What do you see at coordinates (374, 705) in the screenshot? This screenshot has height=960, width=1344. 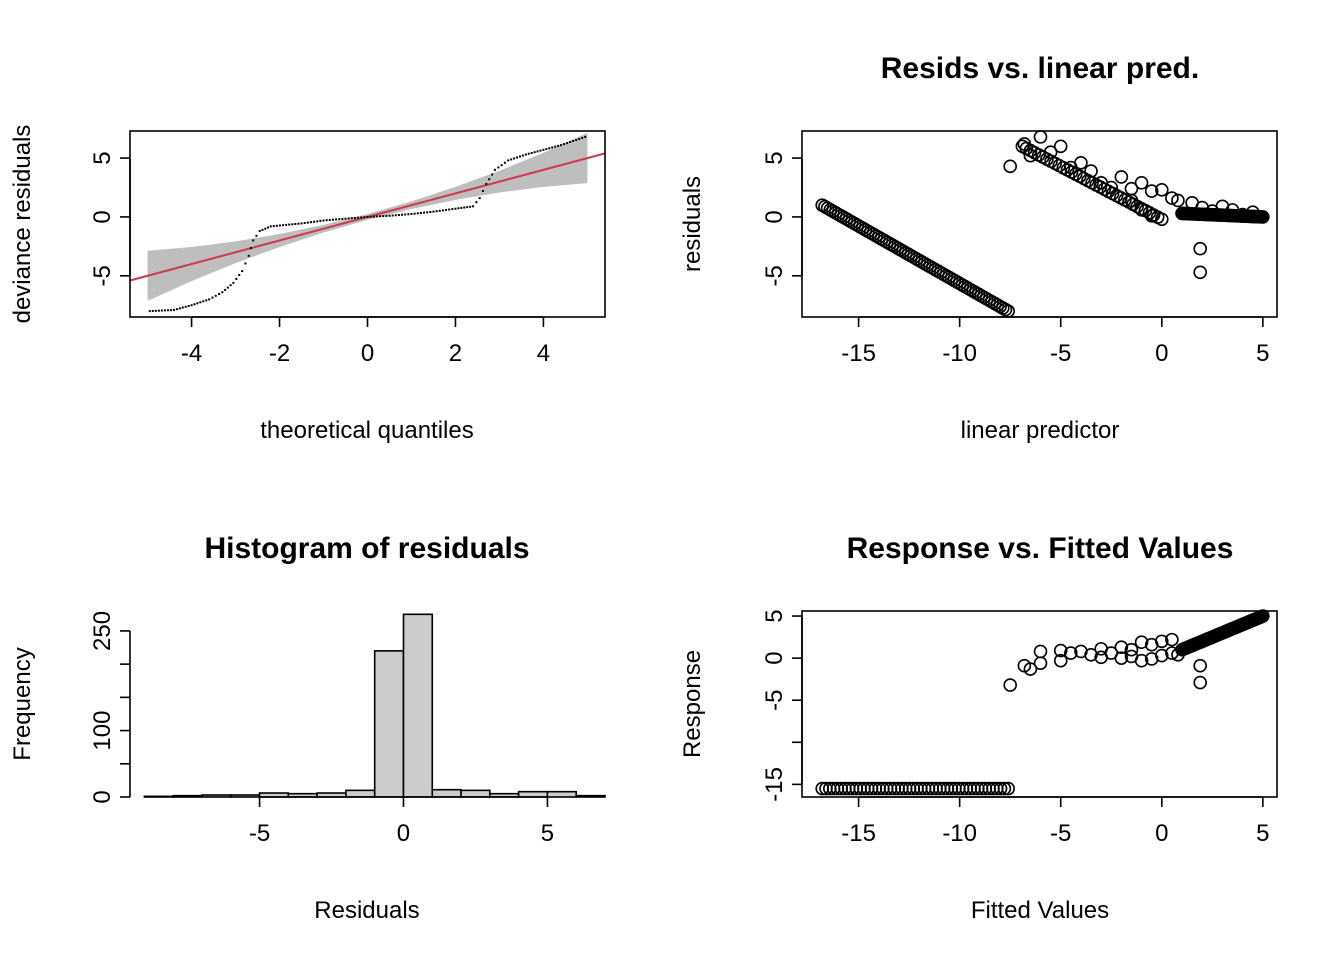 I see `histogram-marks` at bounding box center [374, 705].